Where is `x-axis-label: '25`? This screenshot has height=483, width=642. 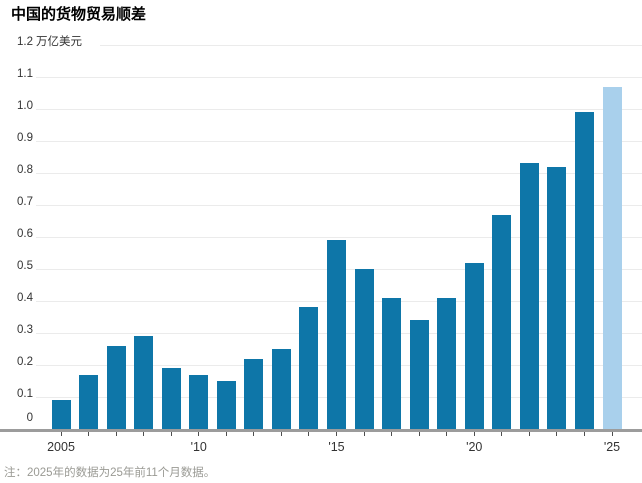
x-axis-label: '25 is located at coordinates (612, 447).